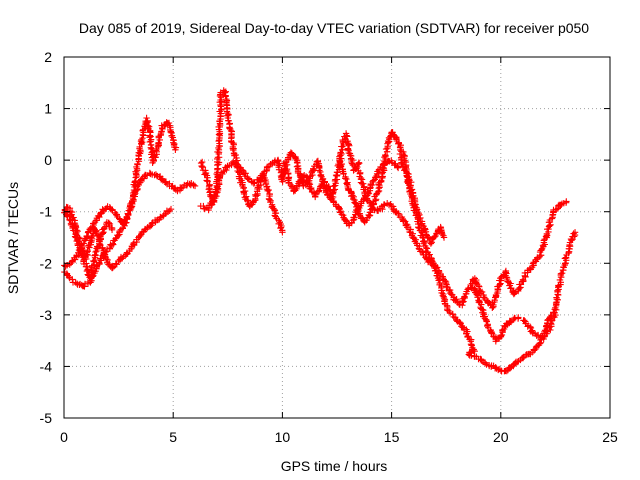 The image size is (640, 480). I want to click on x-tick-label: 10, so click(283, 437).